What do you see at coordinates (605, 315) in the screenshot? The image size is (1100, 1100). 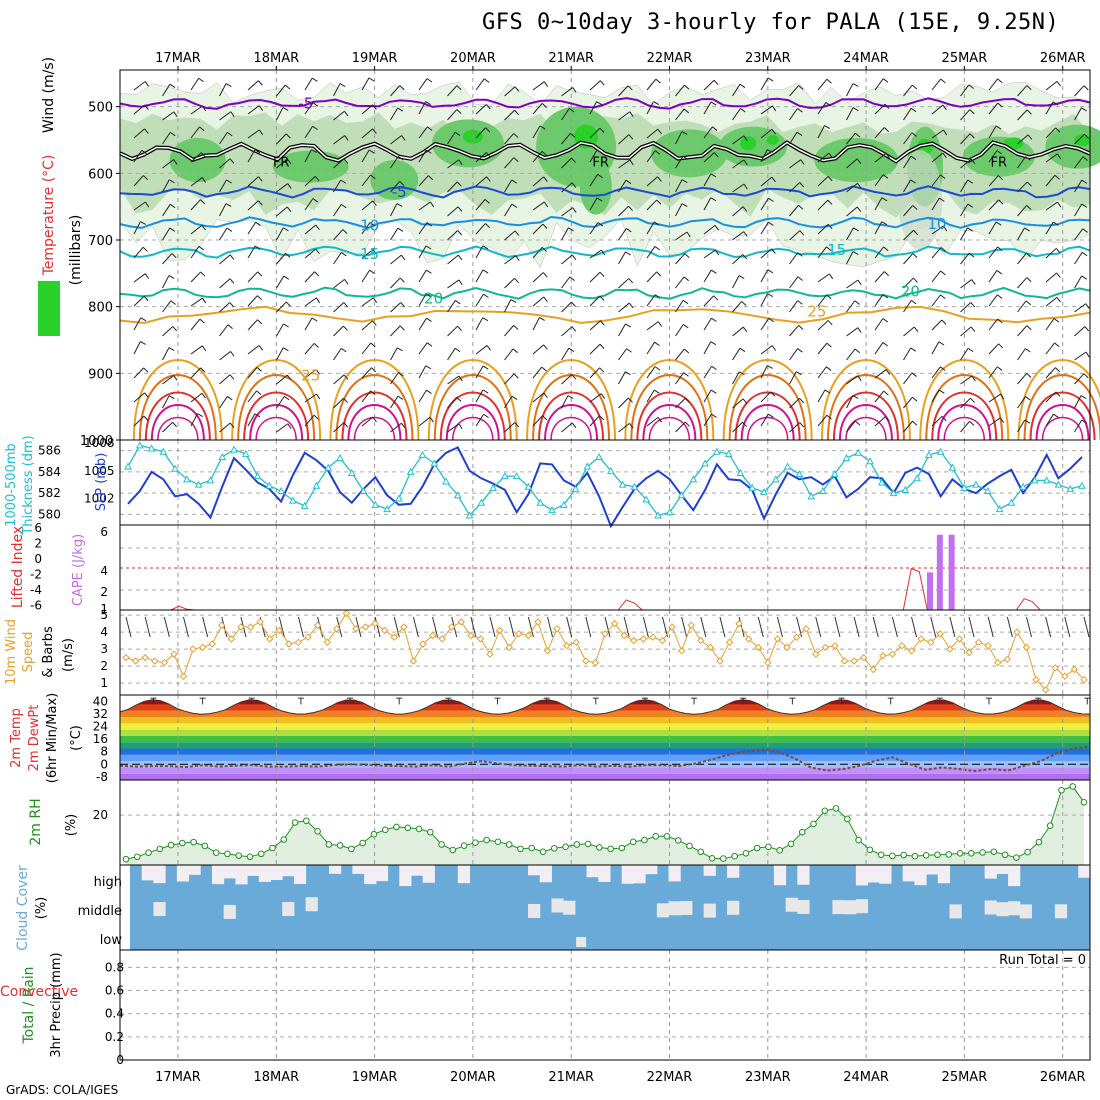 I see `isotherm` at bounding box center [605, 315].